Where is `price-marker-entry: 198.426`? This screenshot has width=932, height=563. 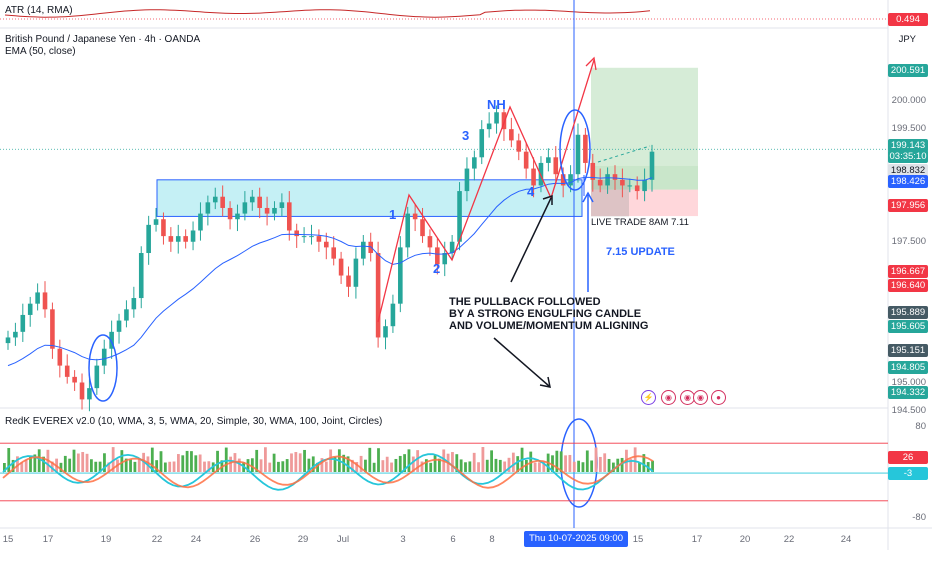
price-marker-entry: 198.426 is located at coordinates (908, 181).